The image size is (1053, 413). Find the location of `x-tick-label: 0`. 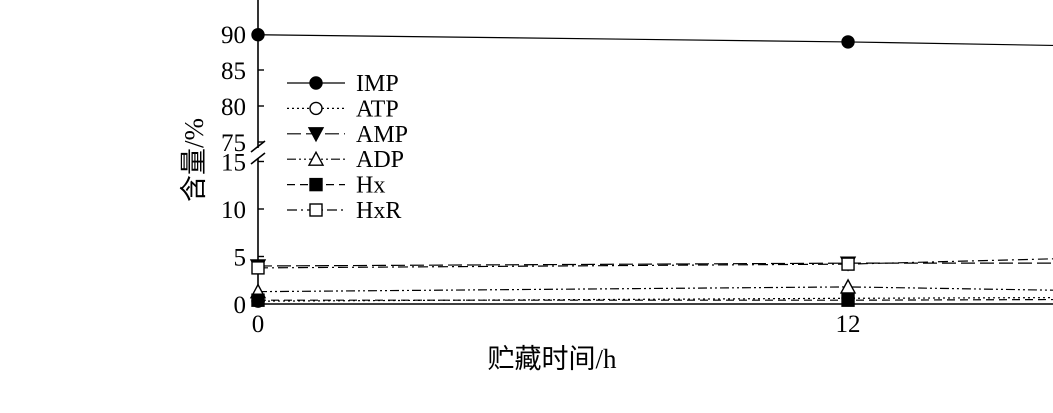

x-tick-label: 0 is located at coordinates (258, 324).